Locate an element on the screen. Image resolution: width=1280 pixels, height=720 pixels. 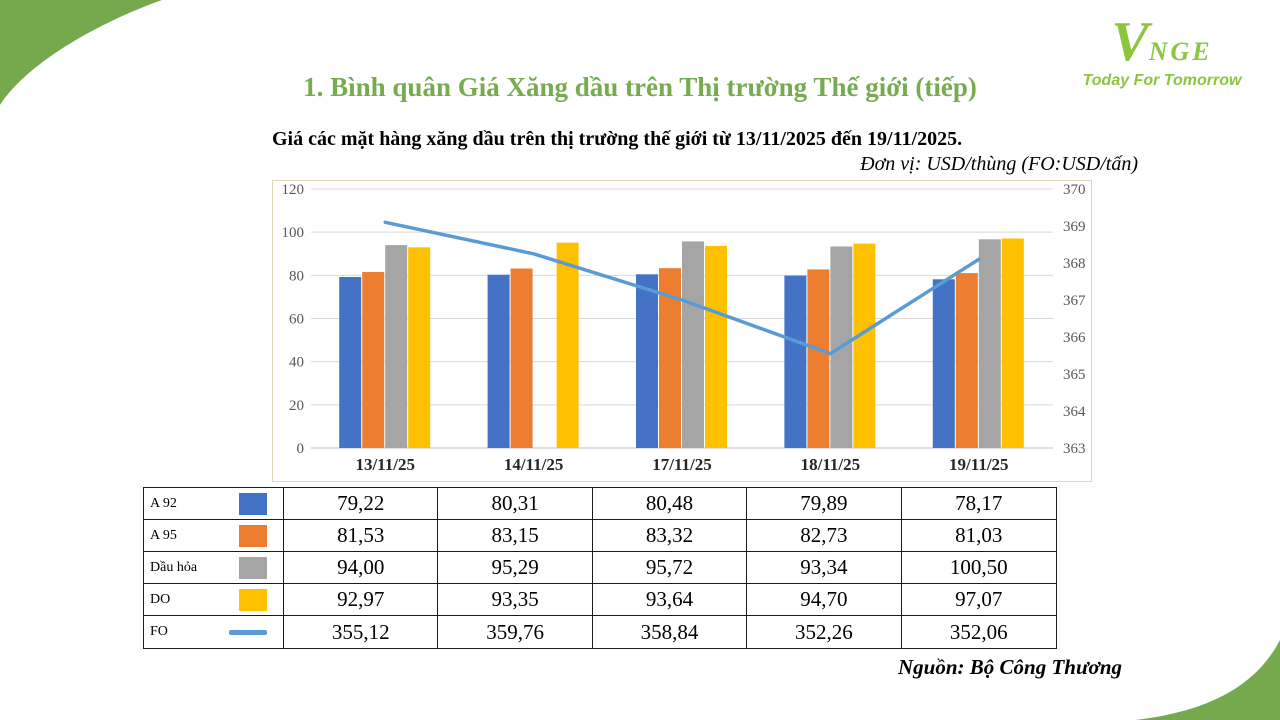
table-value-cell: 93,35 is located at coordinates (515, 599).